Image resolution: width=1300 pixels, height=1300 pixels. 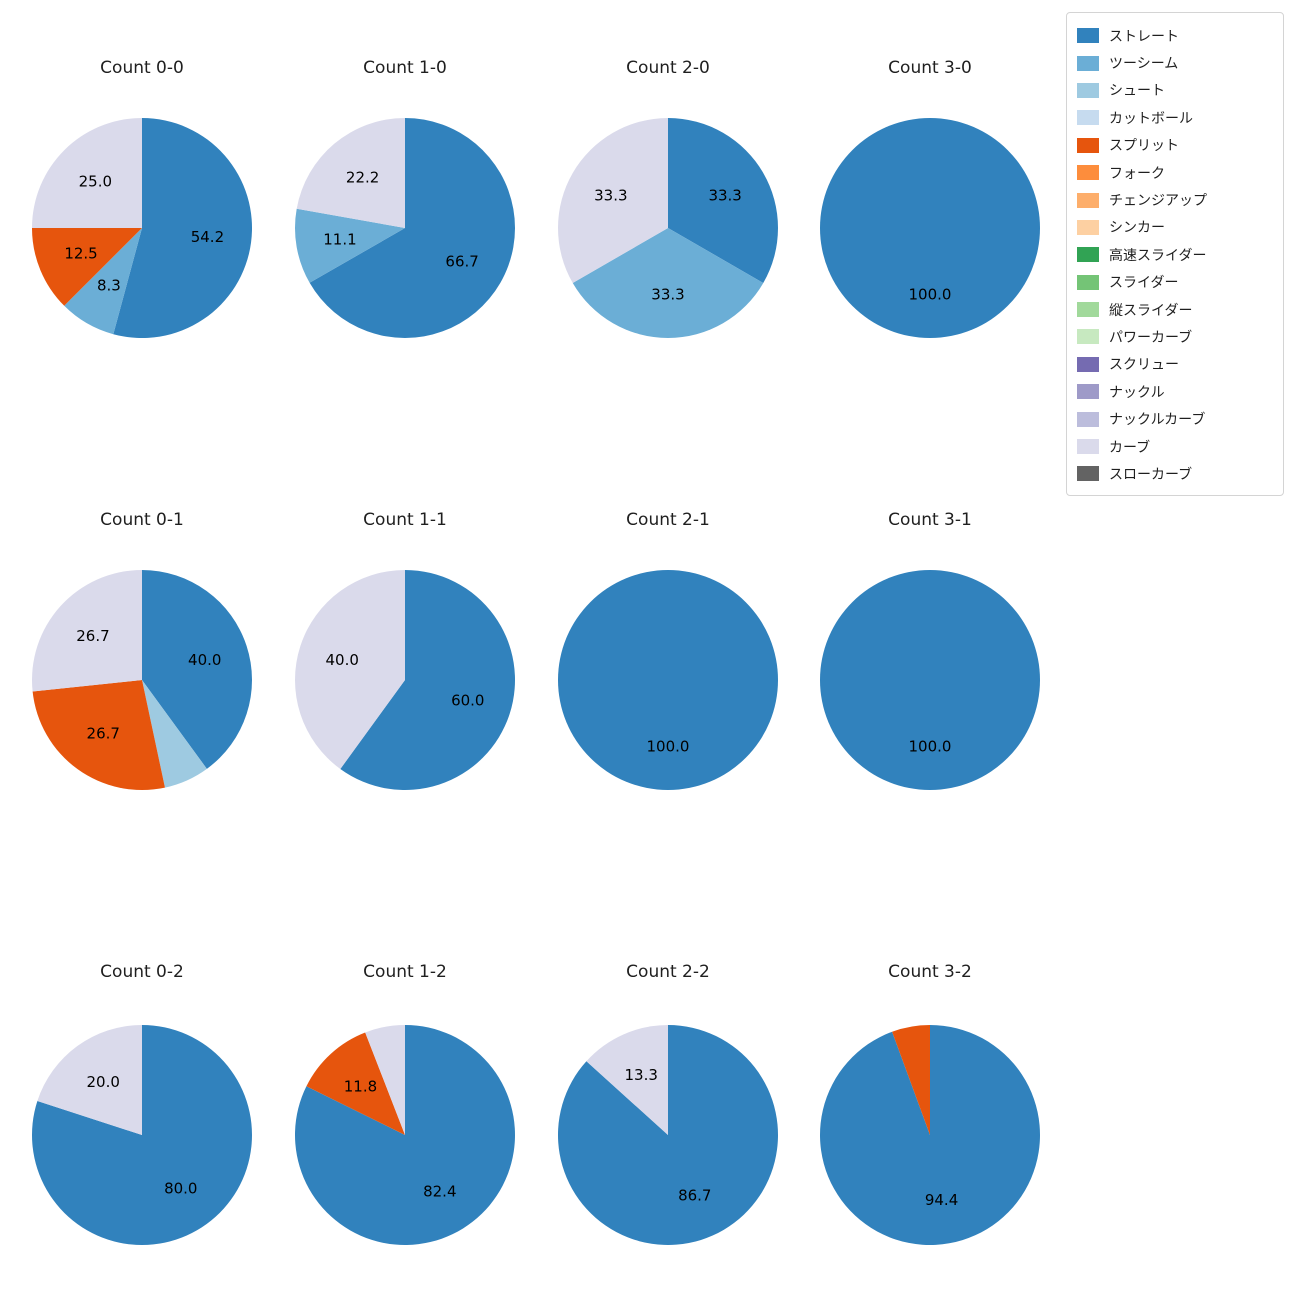 I want to click on legend-item: チェンジアップ, so click(x=1175, y=199).